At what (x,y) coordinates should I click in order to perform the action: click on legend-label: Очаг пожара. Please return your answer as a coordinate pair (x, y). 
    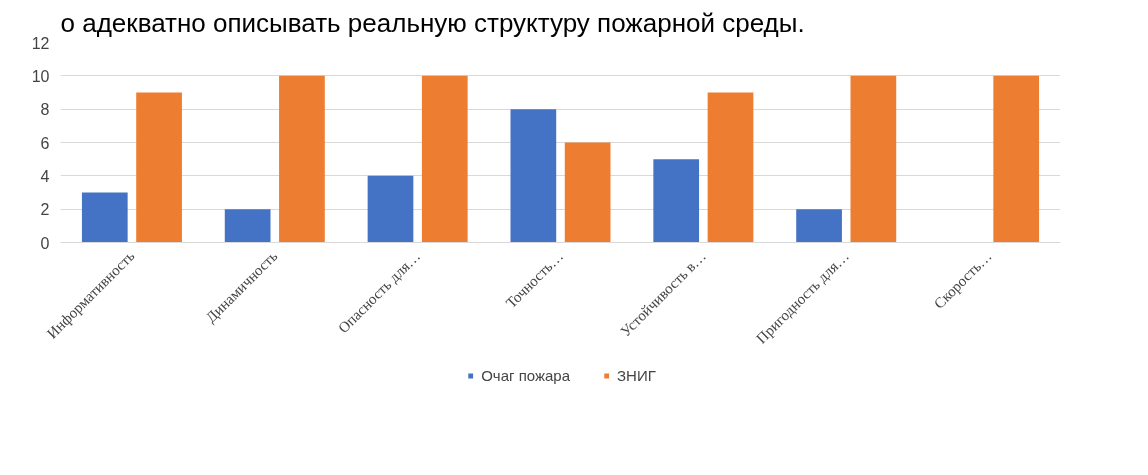
    Looking at the image, I should click on (526, 375).